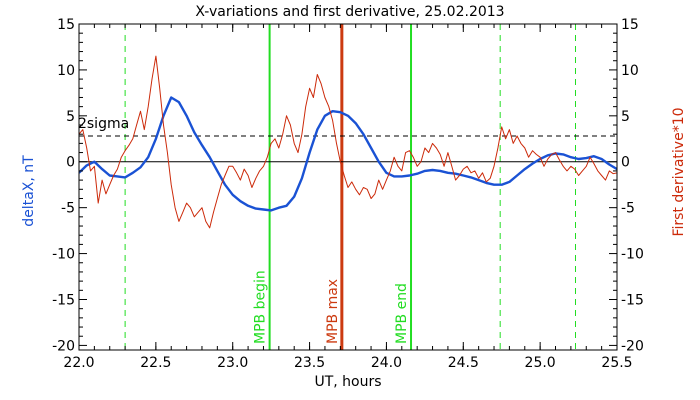 This screenshot has width=700, height=400. I want to click on y-tick-label: -5, so click(68, 209).